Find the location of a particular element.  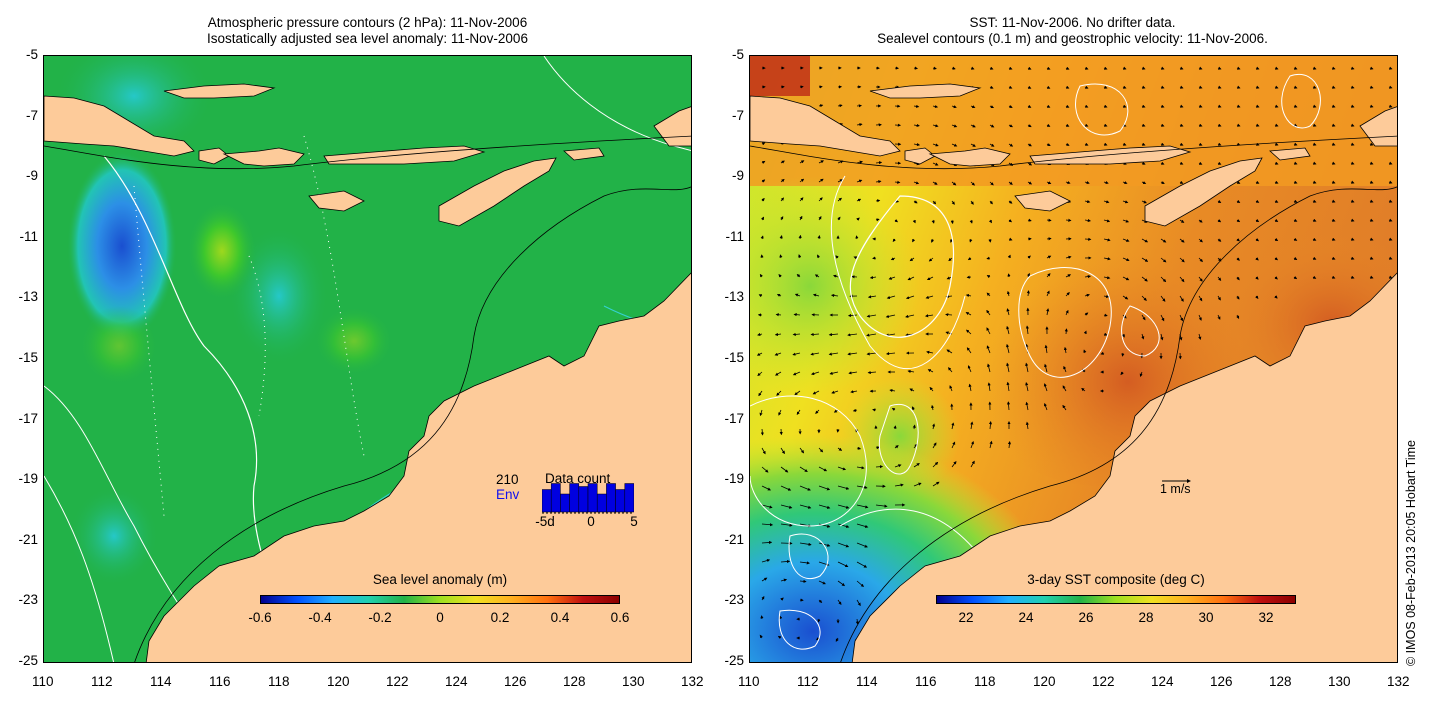

right-x-tick-label: 112 is located at coordinates (808, 681).